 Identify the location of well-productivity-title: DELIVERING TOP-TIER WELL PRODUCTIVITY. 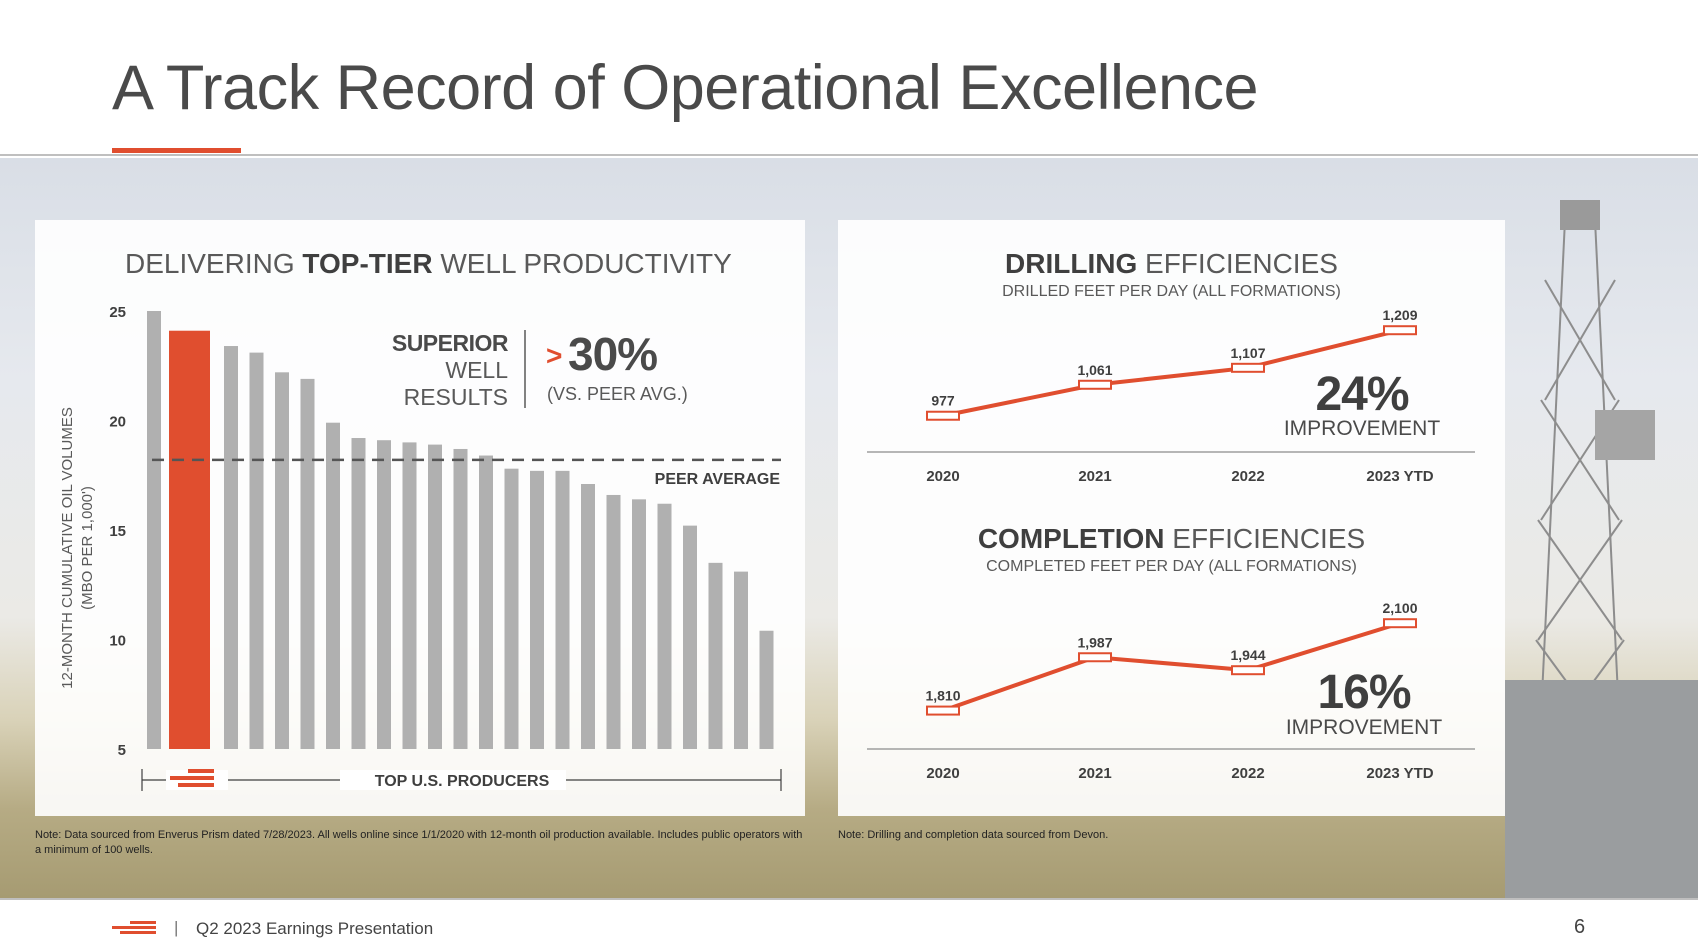
(428, 263).